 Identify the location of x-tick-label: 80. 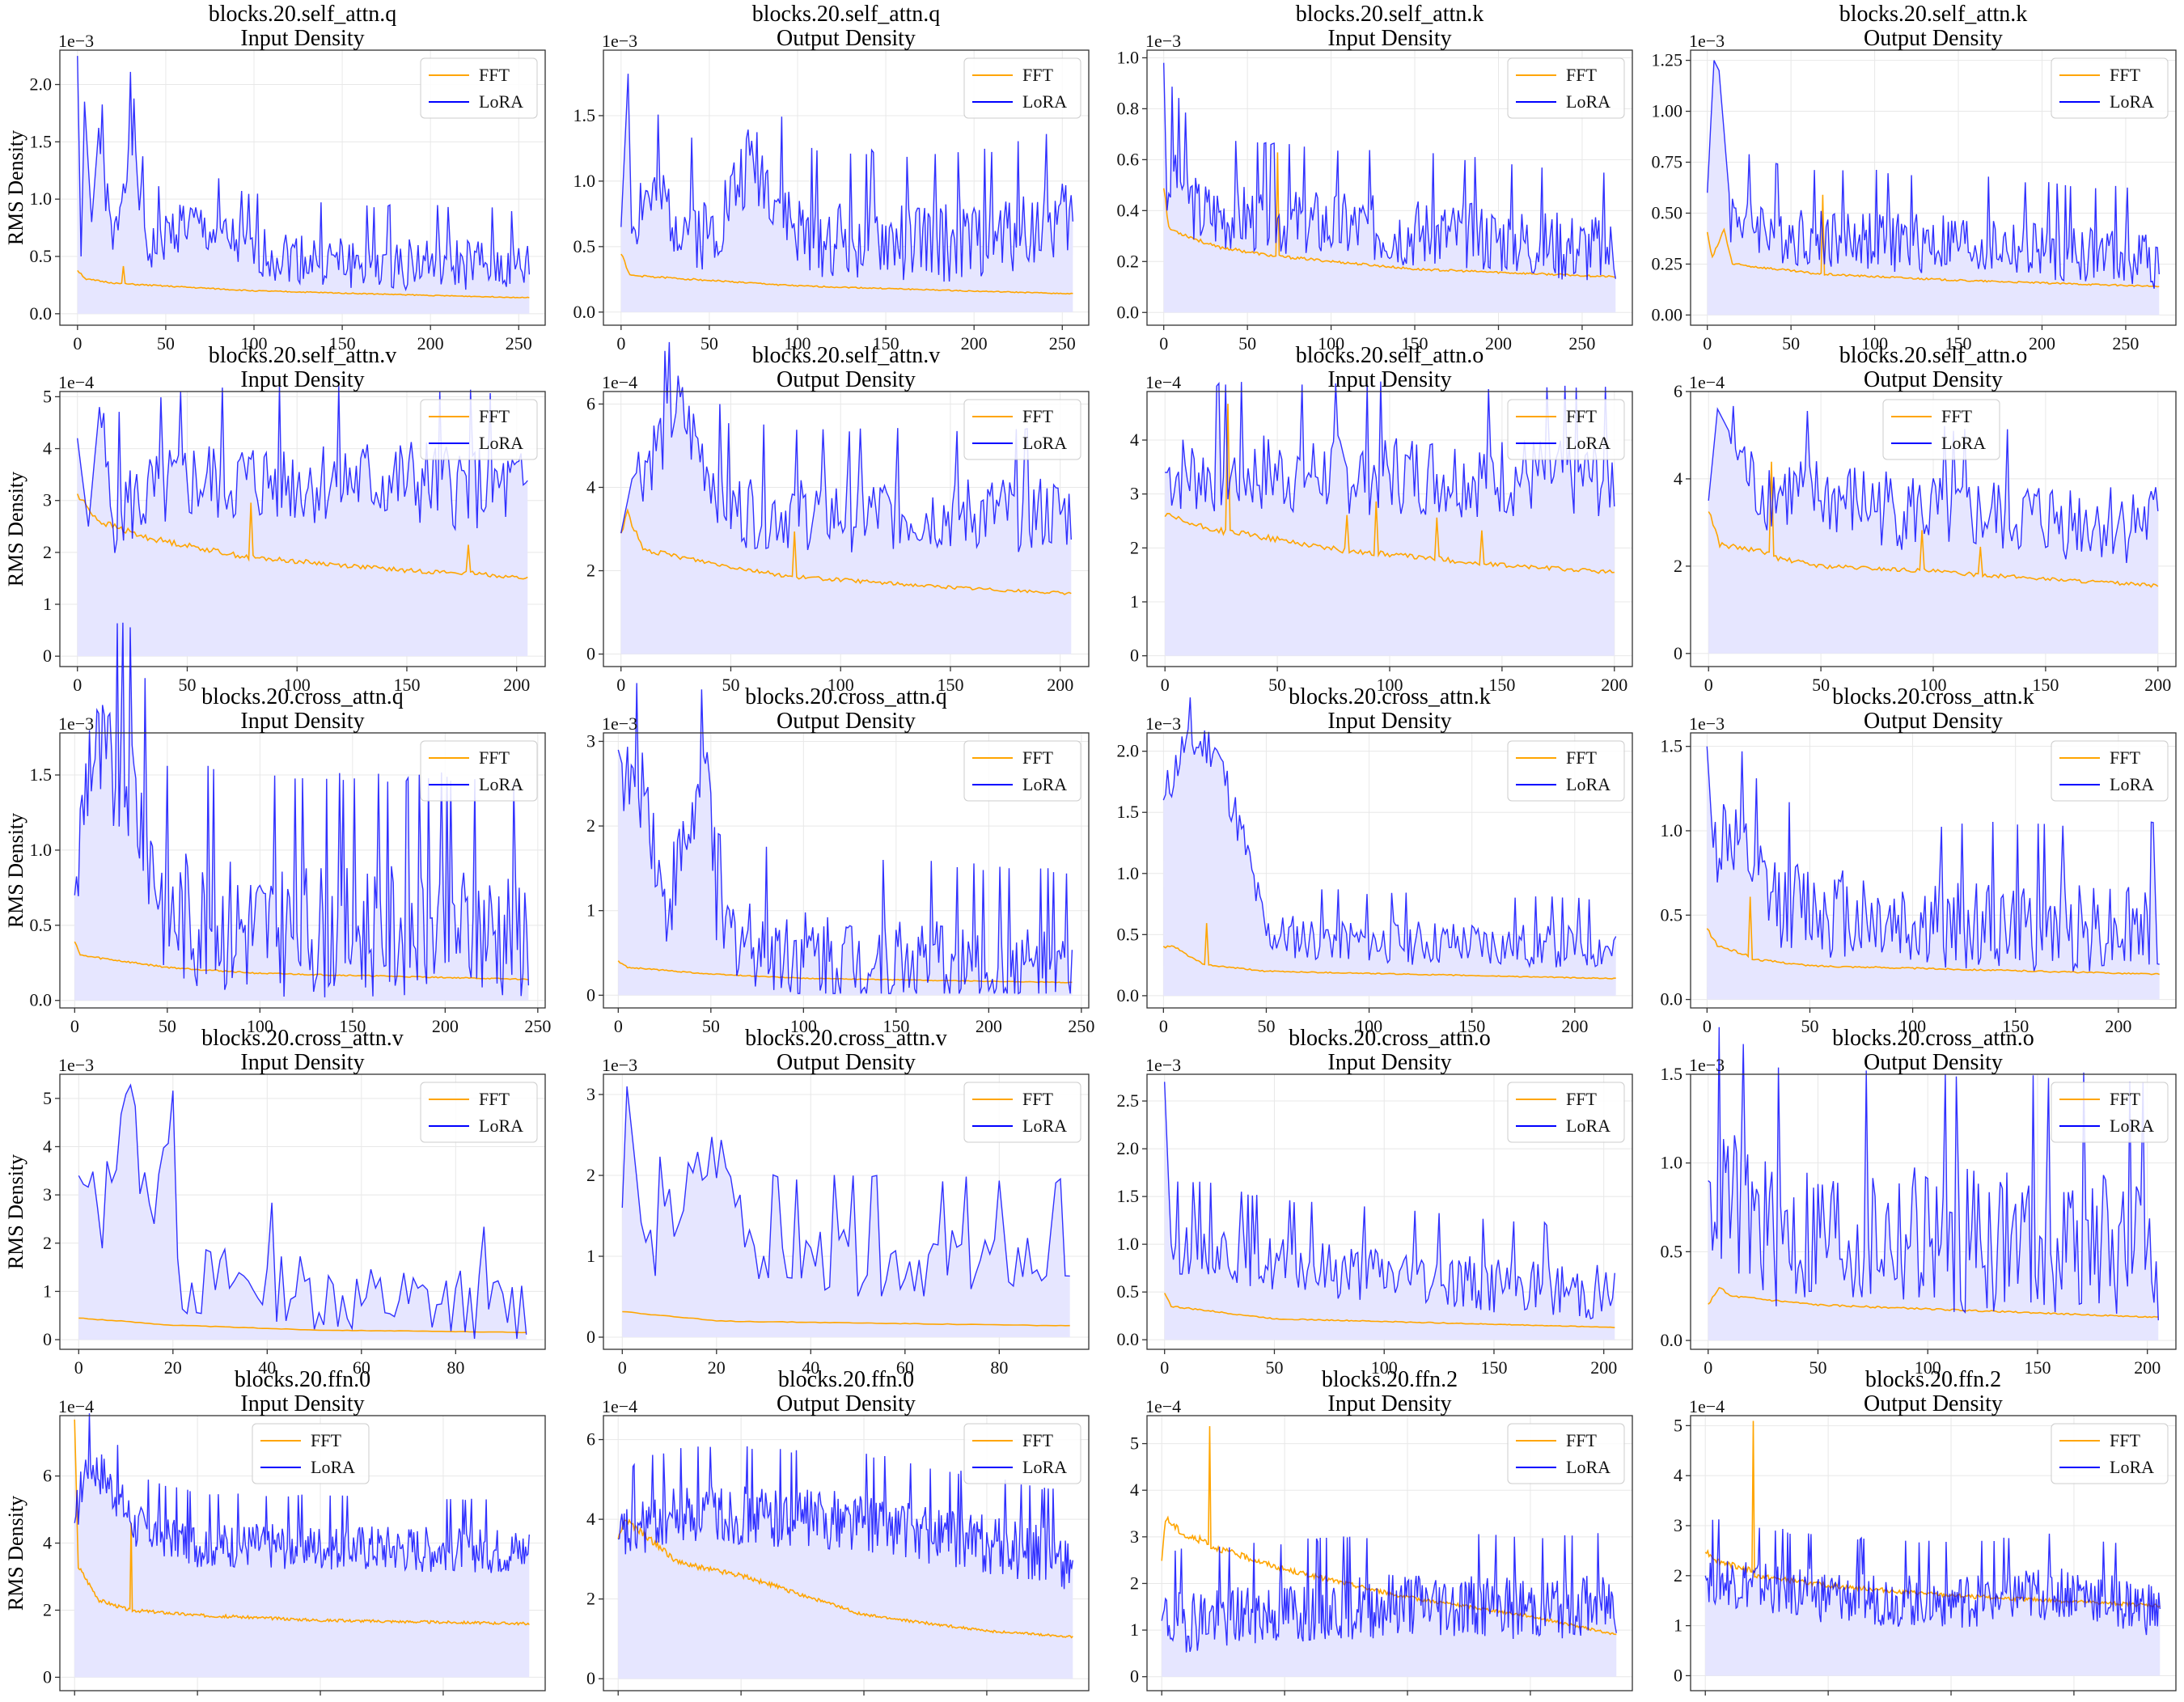
(999, 1367).